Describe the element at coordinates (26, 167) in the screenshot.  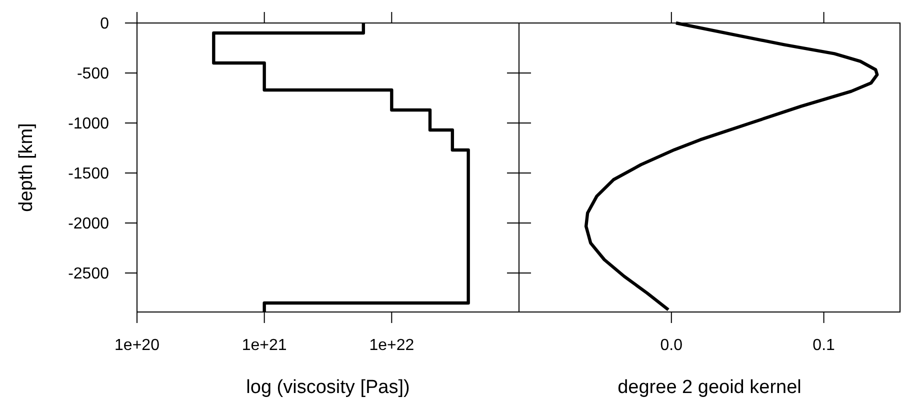
I see `y-axis-title: depth [km]` at that location.